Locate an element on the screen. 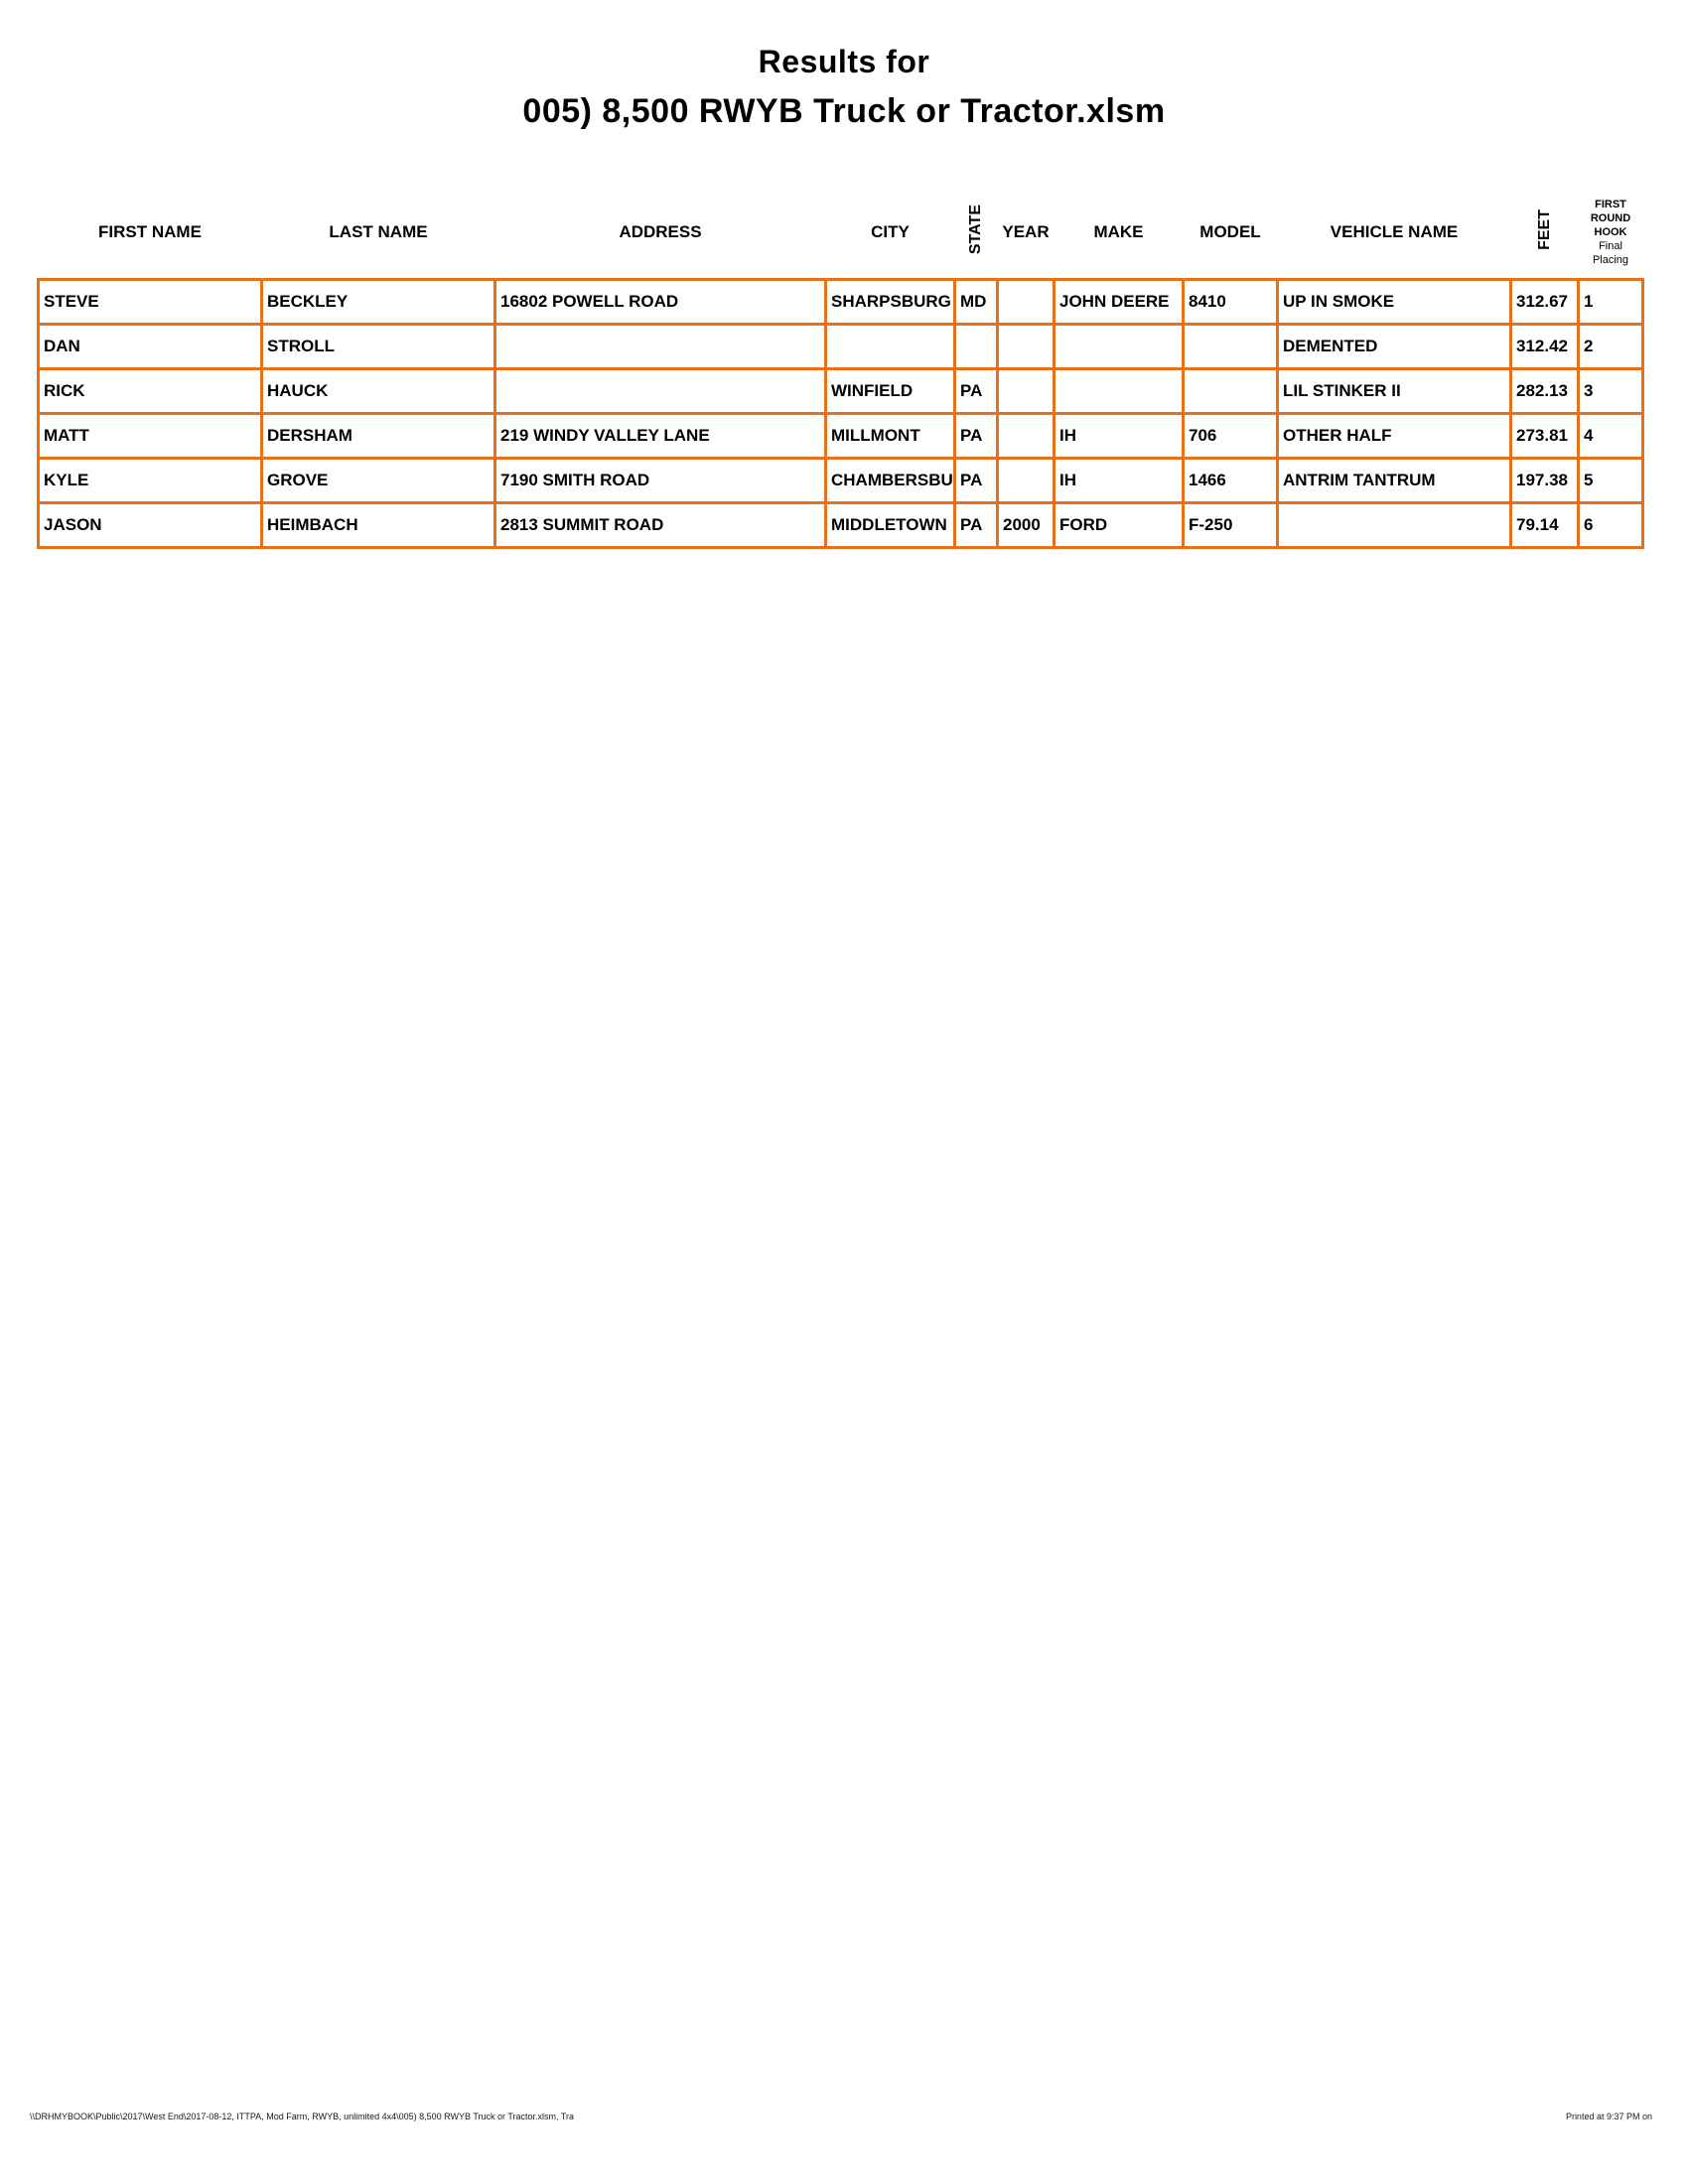 This screenshot has height=2184, width=1688. cell-year: 2000 is located at coordinates (1025, 525).